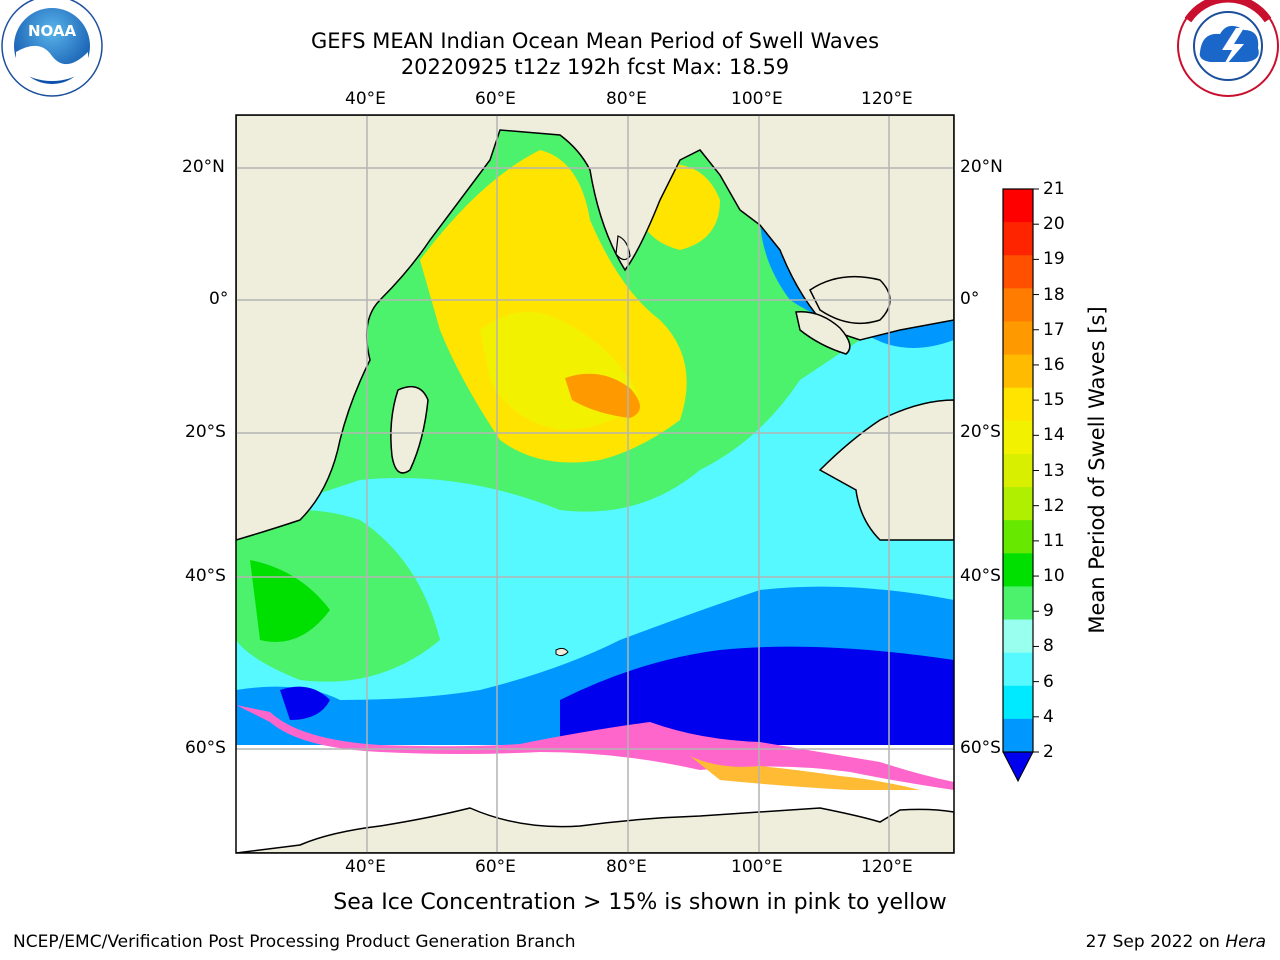 This screenshot has height=960, width=1280. I want to click on land-sumatra, so click(823, 333).